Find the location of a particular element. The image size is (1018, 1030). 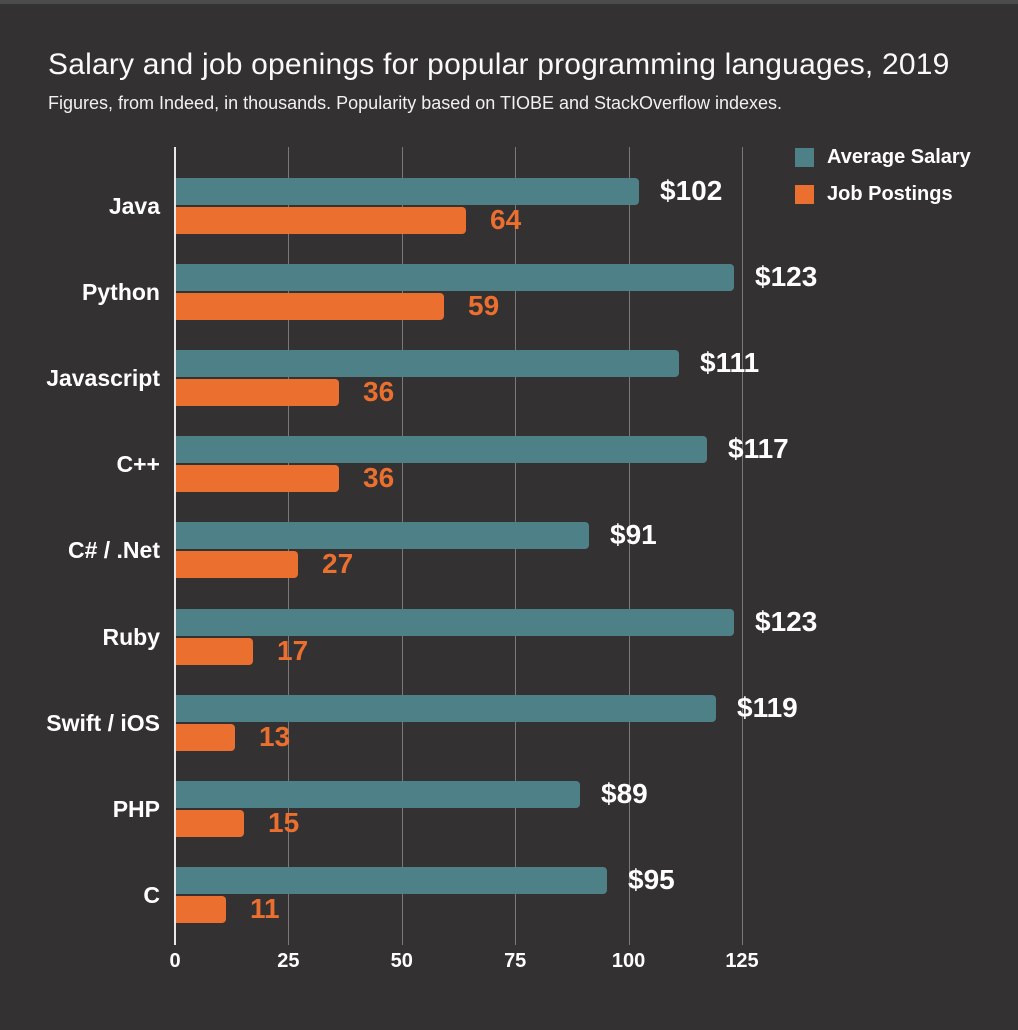

legend-item-average-salary: Average Salary is located at coordinates (883, 156).